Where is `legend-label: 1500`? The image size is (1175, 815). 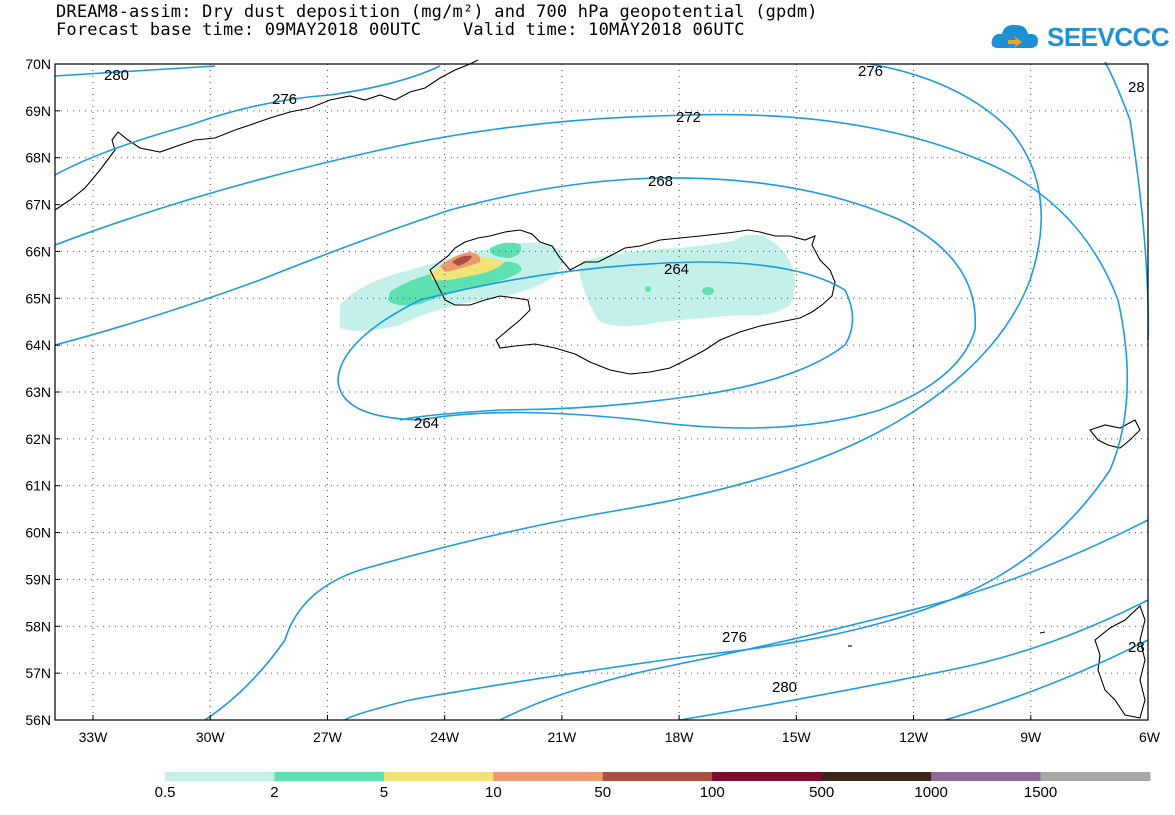 legend-label: 1500 is located at coordinates (1040, 792).